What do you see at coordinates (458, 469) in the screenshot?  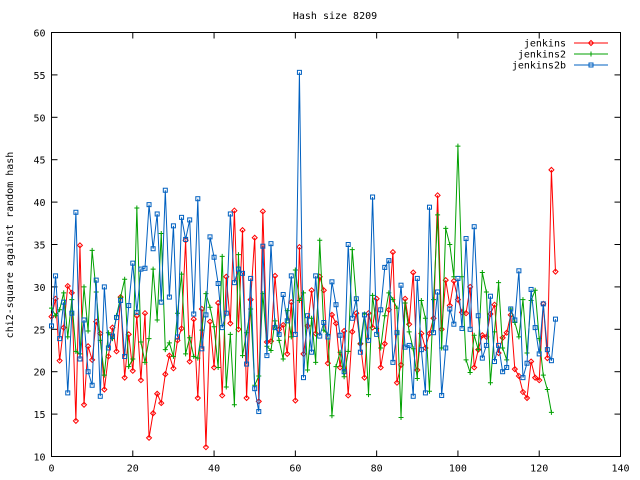 I see `x-tick-label: 100` at bounding box center [458, 469].